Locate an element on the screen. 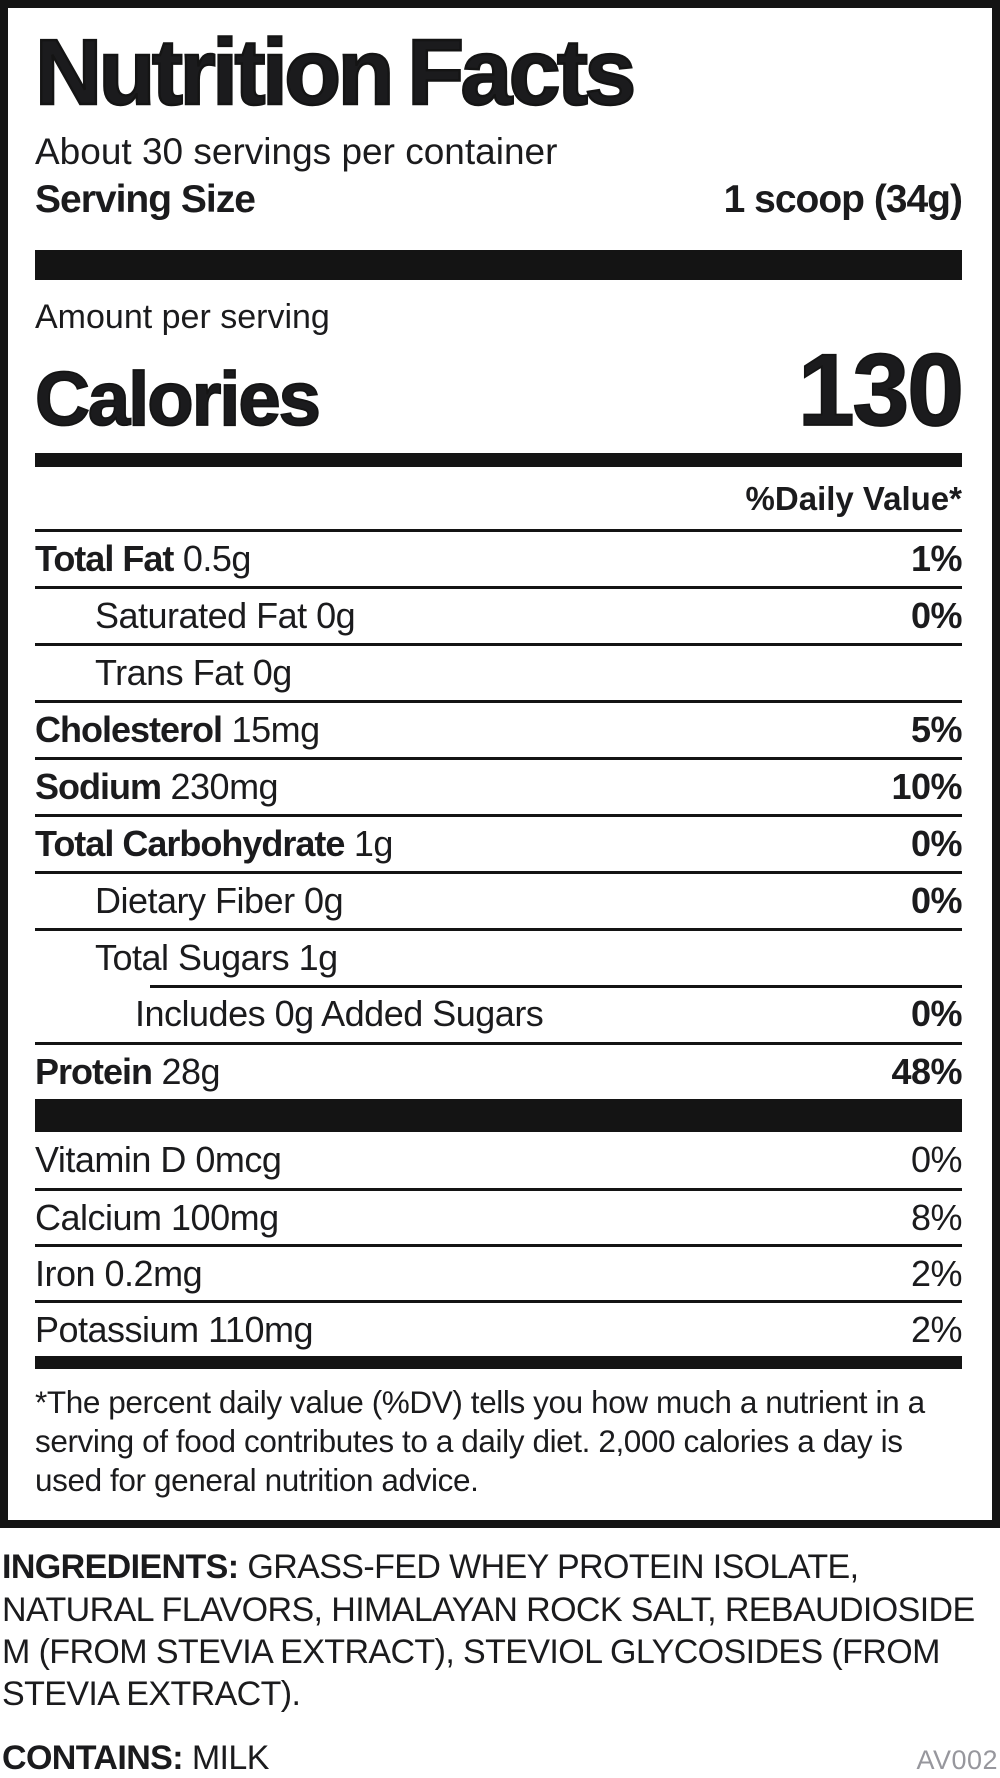 This screenshot has width=1000, height=1778. nutrient-row-protein: Protein 28g 48% is located at coordinates (498, 1070).